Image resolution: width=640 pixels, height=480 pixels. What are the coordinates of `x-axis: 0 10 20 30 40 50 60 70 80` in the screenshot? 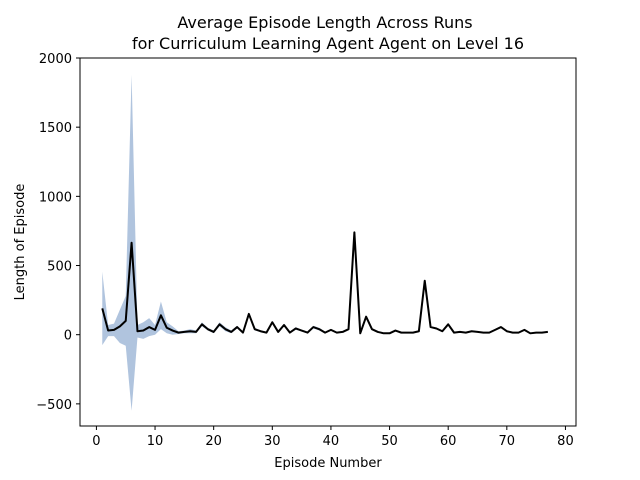 It's located at (333, 437).